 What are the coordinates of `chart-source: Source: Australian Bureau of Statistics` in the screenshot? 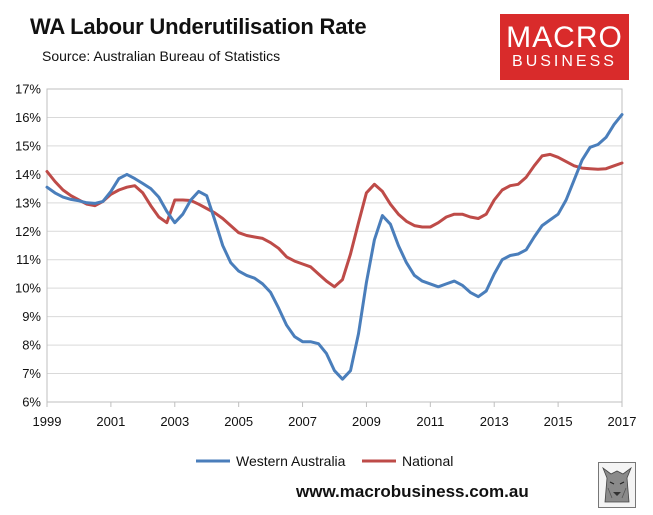 It's located at (161, 56).